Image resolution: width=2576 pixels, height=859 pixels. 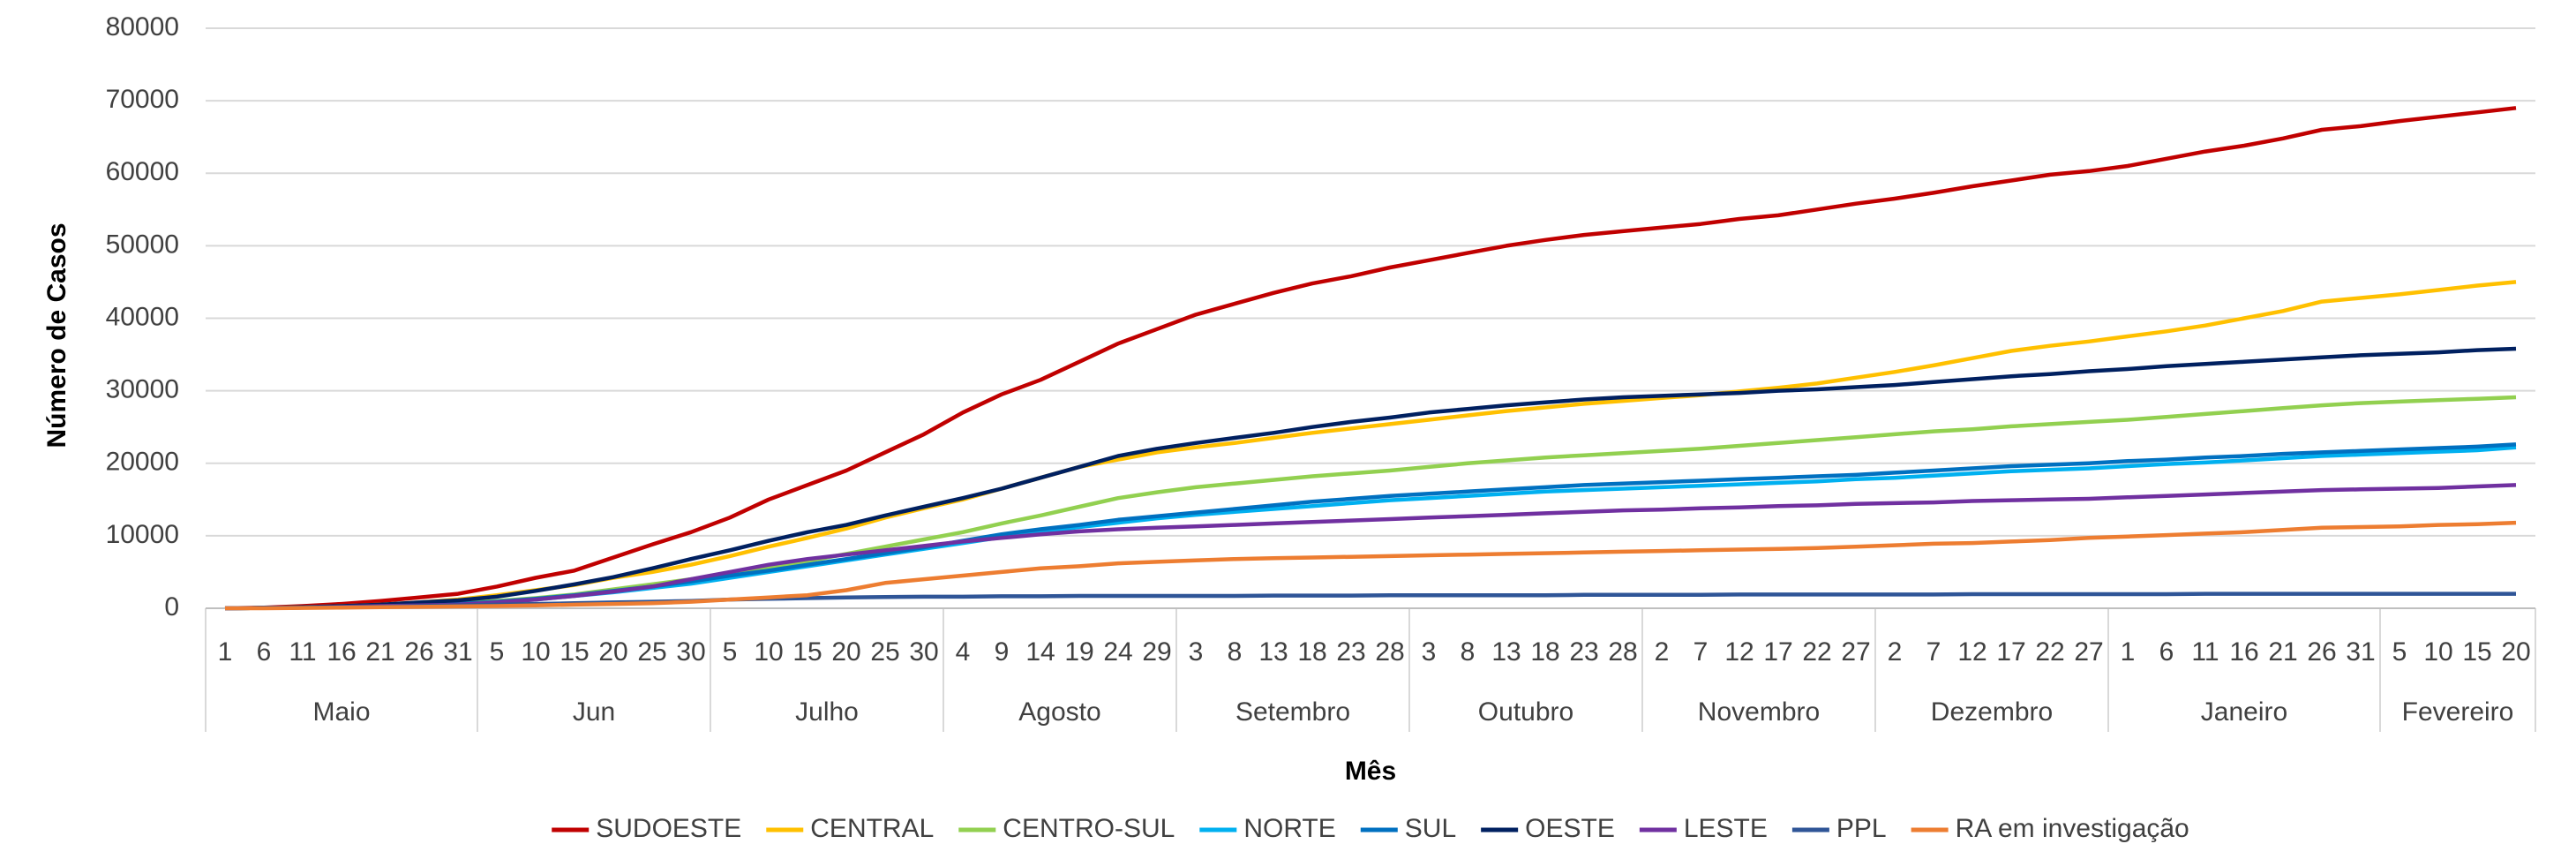 I want to click on y-tick-label: 70000, so click(x=142, y=100).